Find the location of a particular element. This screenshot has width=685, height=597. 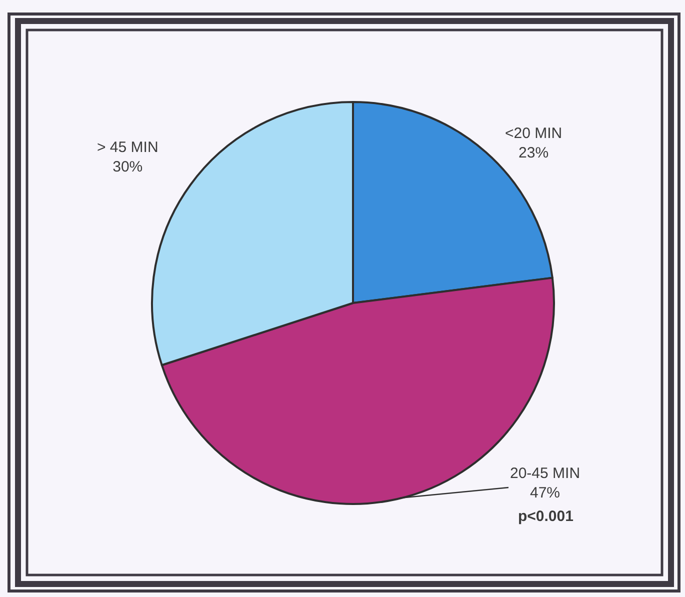

slice-label: <20 MIN is located at coordinates (533, 133).